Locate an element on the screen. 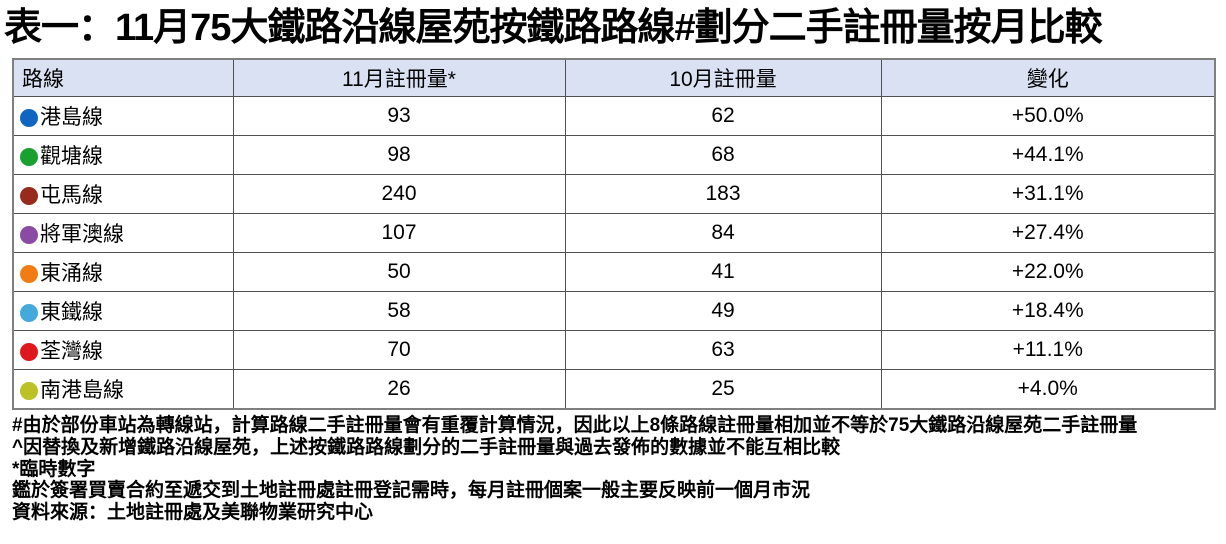 The image size is (1226, 544). oct-registrations: 49 is located at coordinates (723, 311).